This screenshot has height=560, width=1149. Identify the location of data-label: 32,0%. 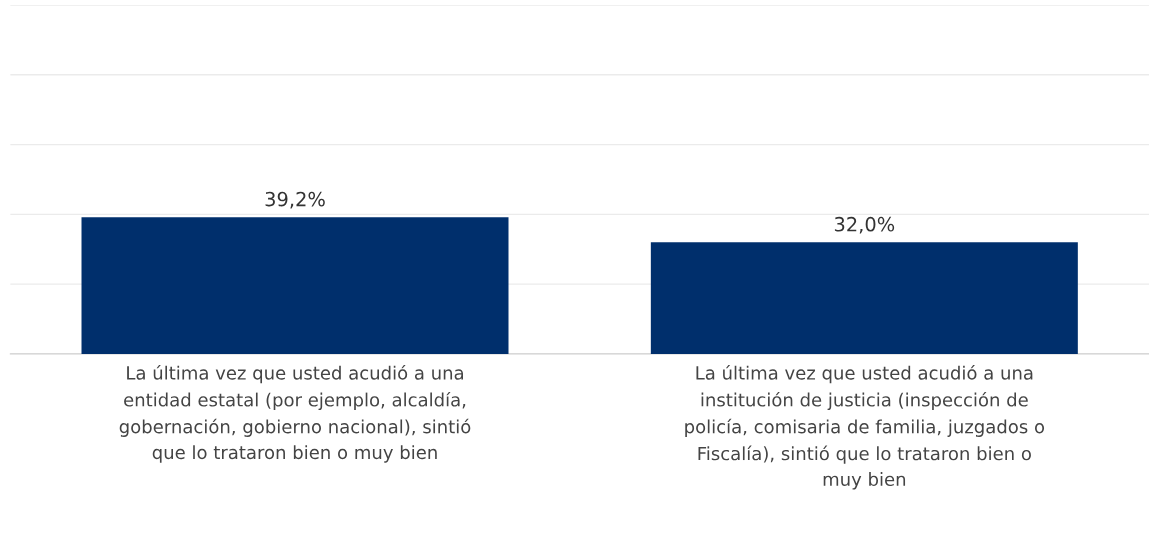
(864, 225).